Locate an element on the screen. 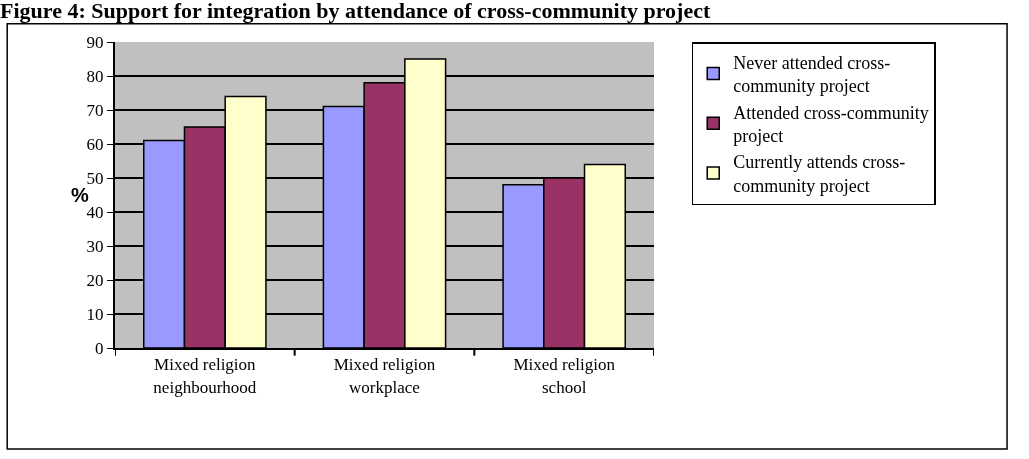 This screenshot has width=1029, height=459. x-tick-label: Mixed religion workplace is located at coordinates (384, 376).